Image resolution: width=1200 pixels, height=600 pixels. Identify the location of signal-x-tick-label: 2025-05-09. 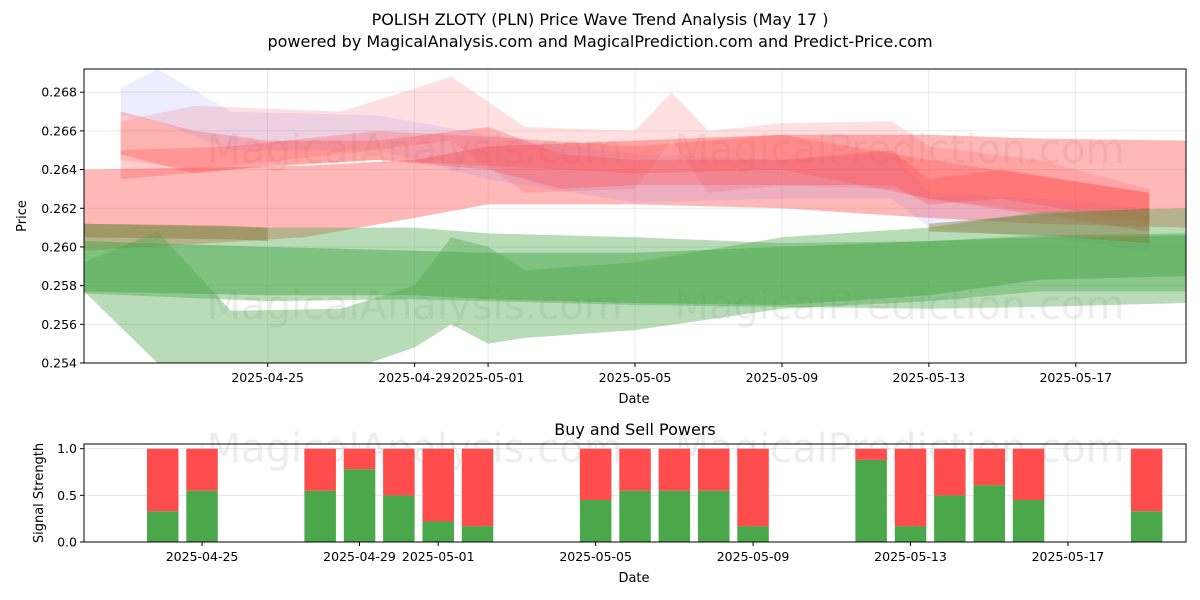
(753, 556).